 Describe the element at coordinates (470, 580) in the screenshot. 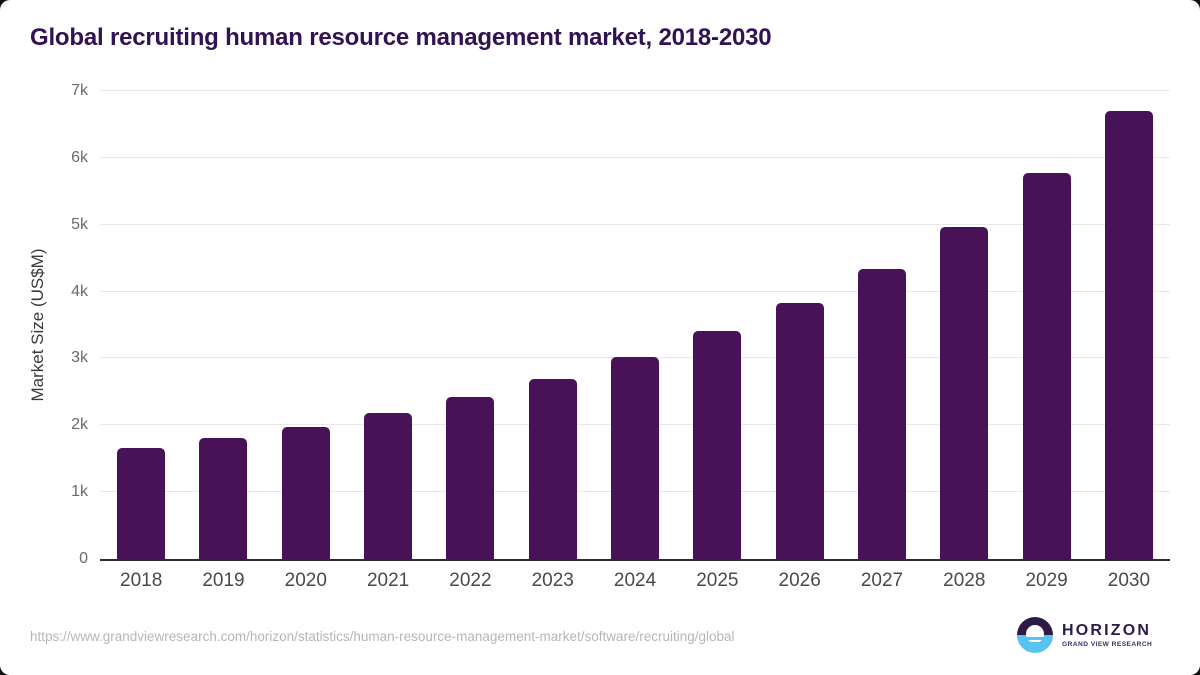

I see `x-tick-label: 2022` at that location.